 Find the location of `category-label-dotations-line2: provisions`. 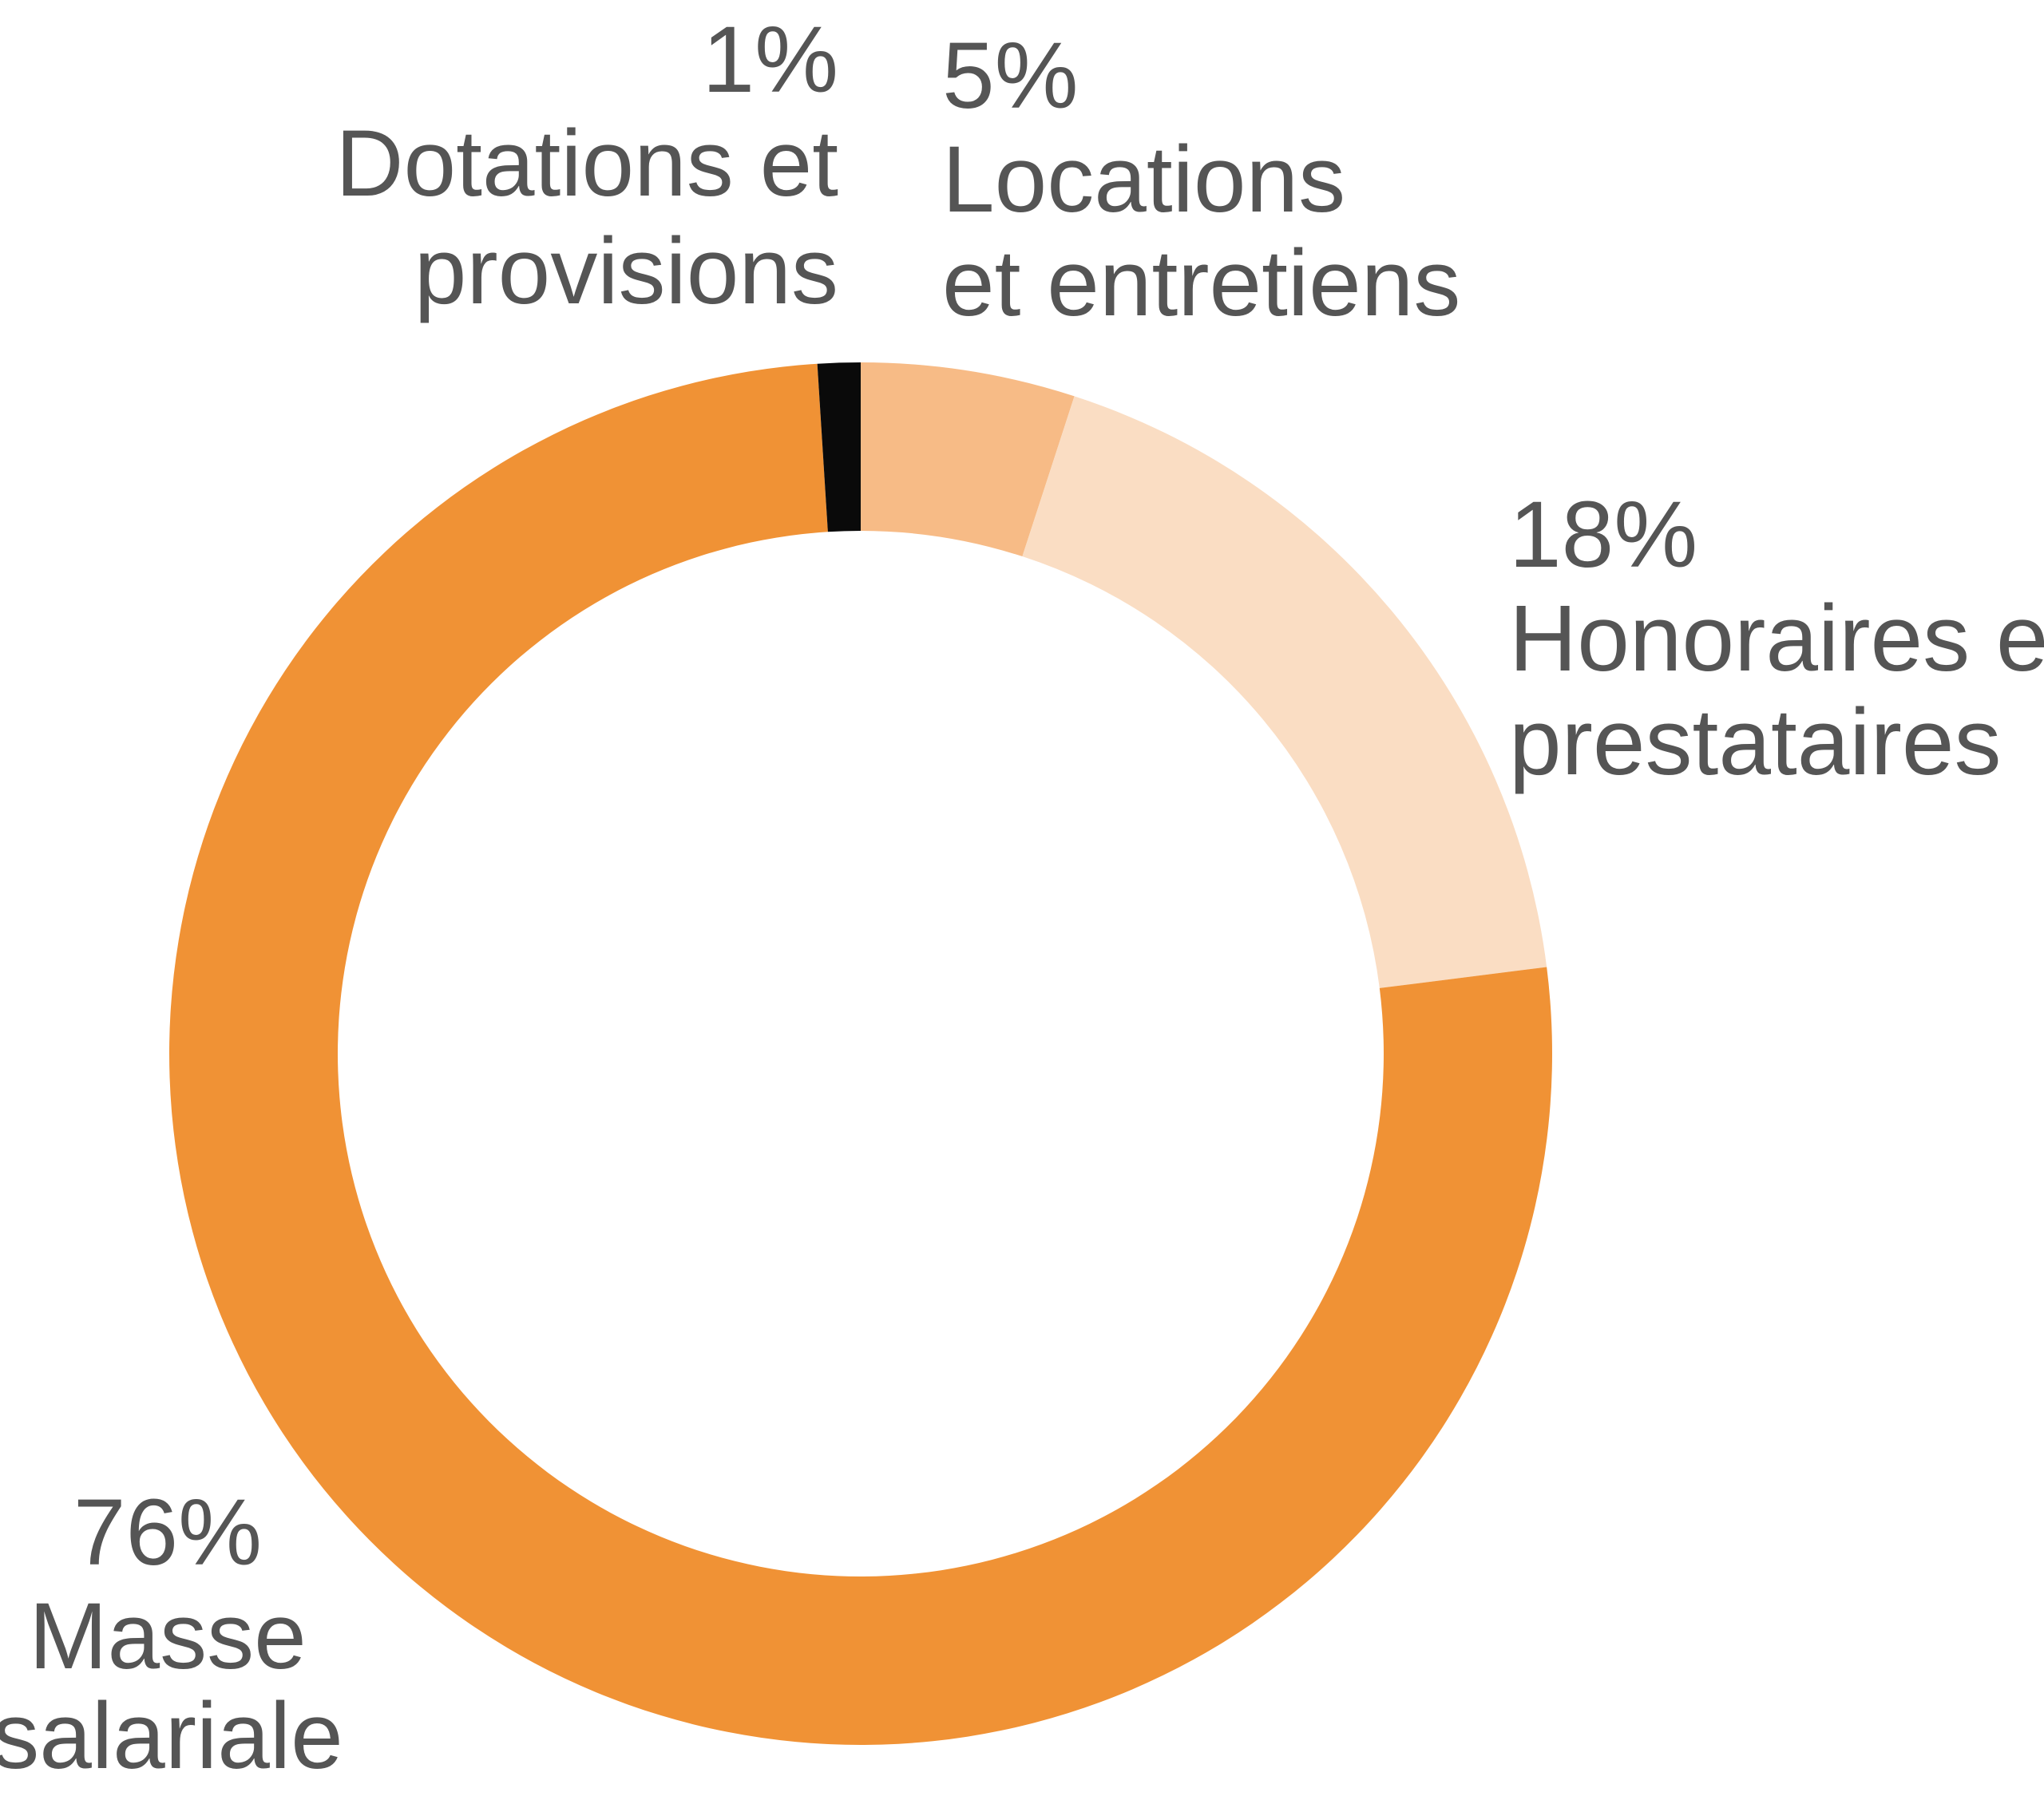

category-label-dotations-line2: provisions is located at coordinates (626, 271).